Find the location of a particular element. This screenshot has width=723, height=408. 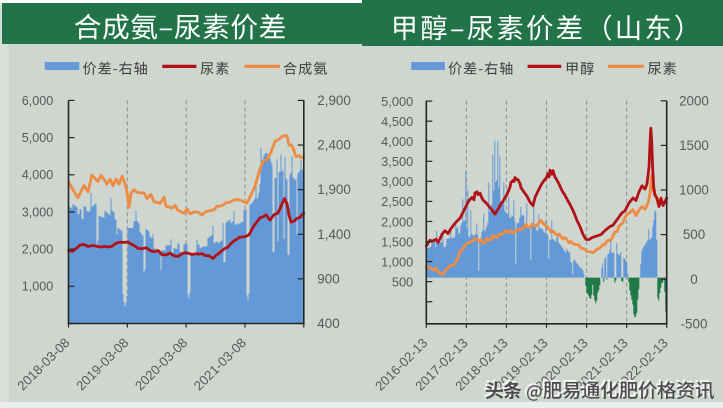

svg-text: -500 is located at coordinates (694, 323).